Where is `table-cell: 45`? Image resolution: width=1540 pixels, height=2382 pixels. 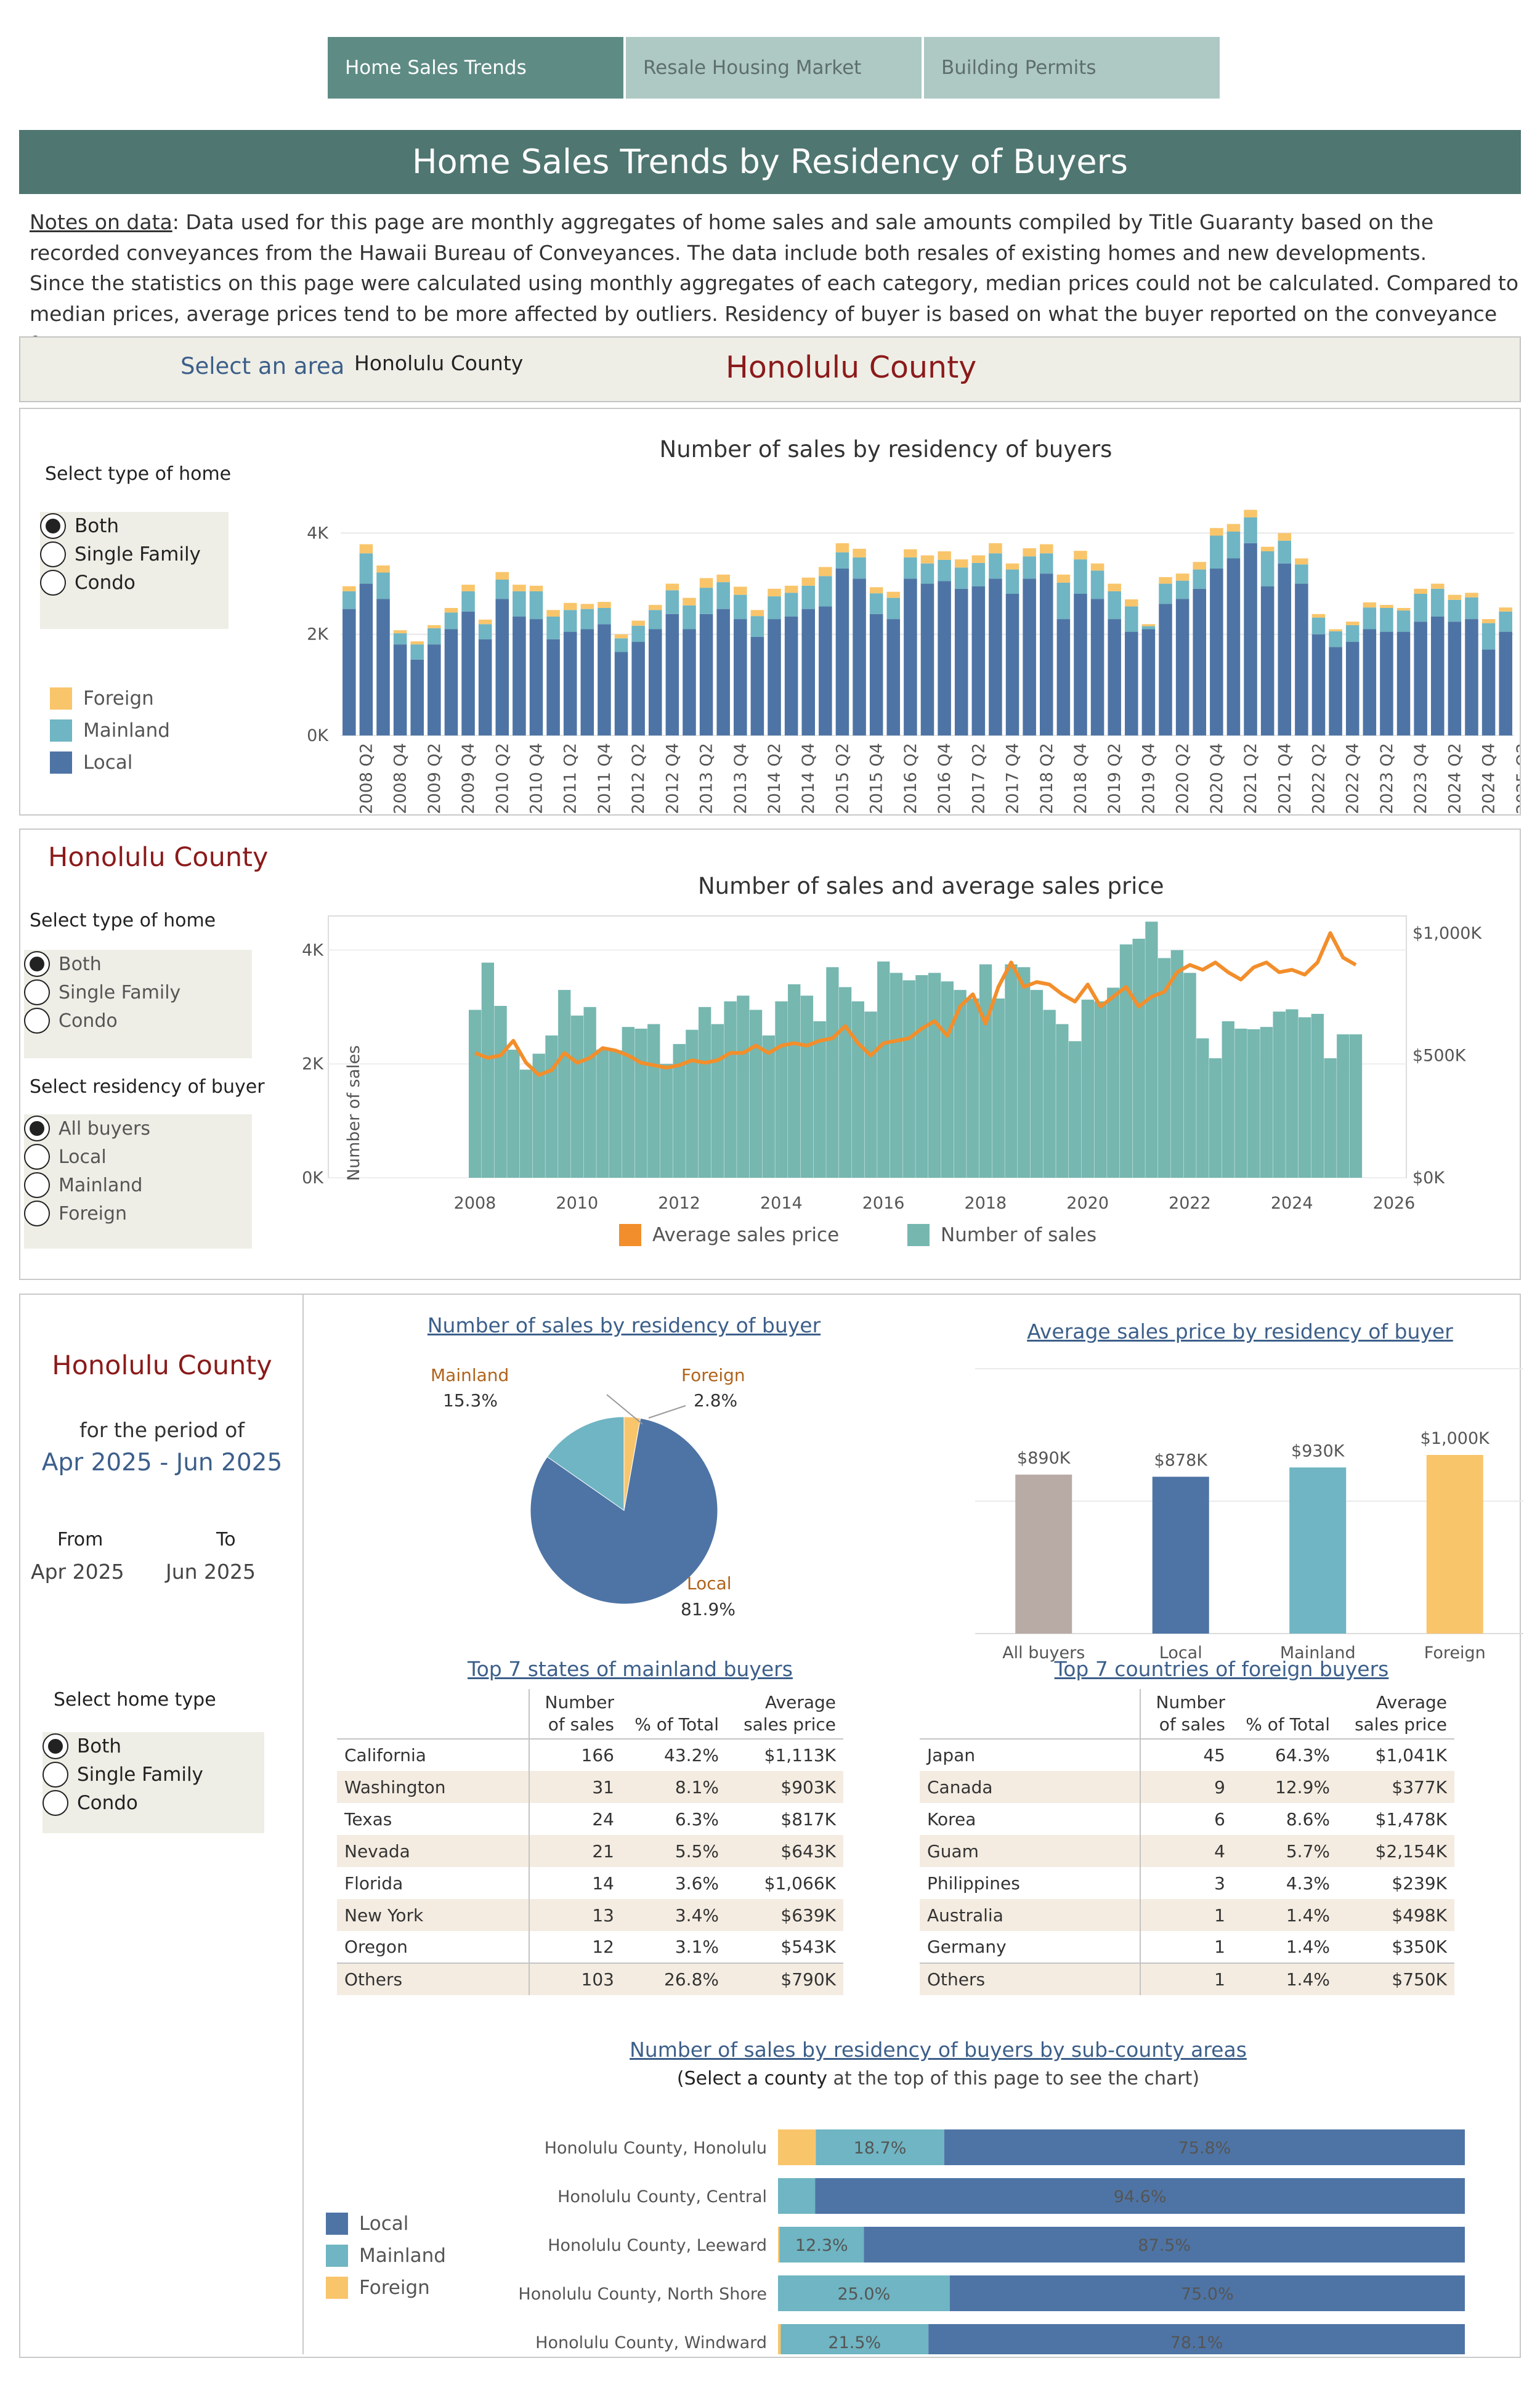 table-cell: 45 is located at coordinates (1214, 1755).